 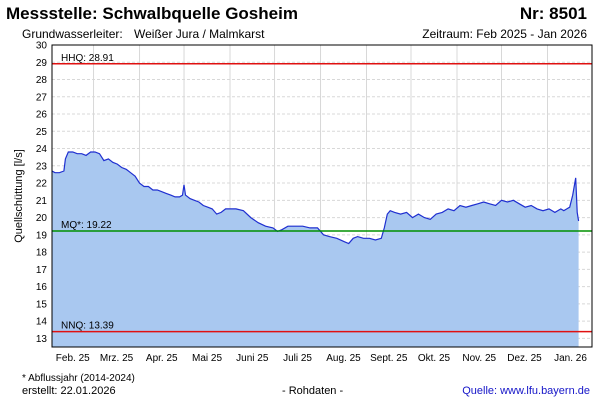 I want to click on y-tick-label: 23, so click(x=42, y=166).